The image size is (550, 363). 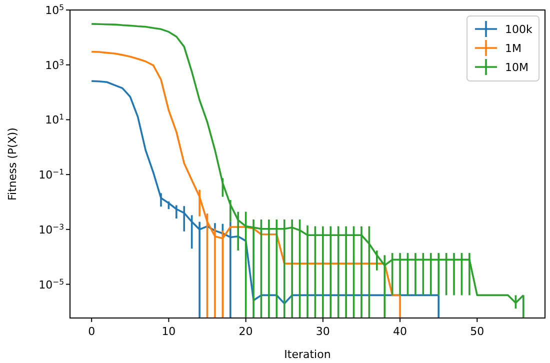 What do you see at coordinates (400, 331) in the screenshot?
I see `x-tick-label: 40` at bounding box center [400, 331].